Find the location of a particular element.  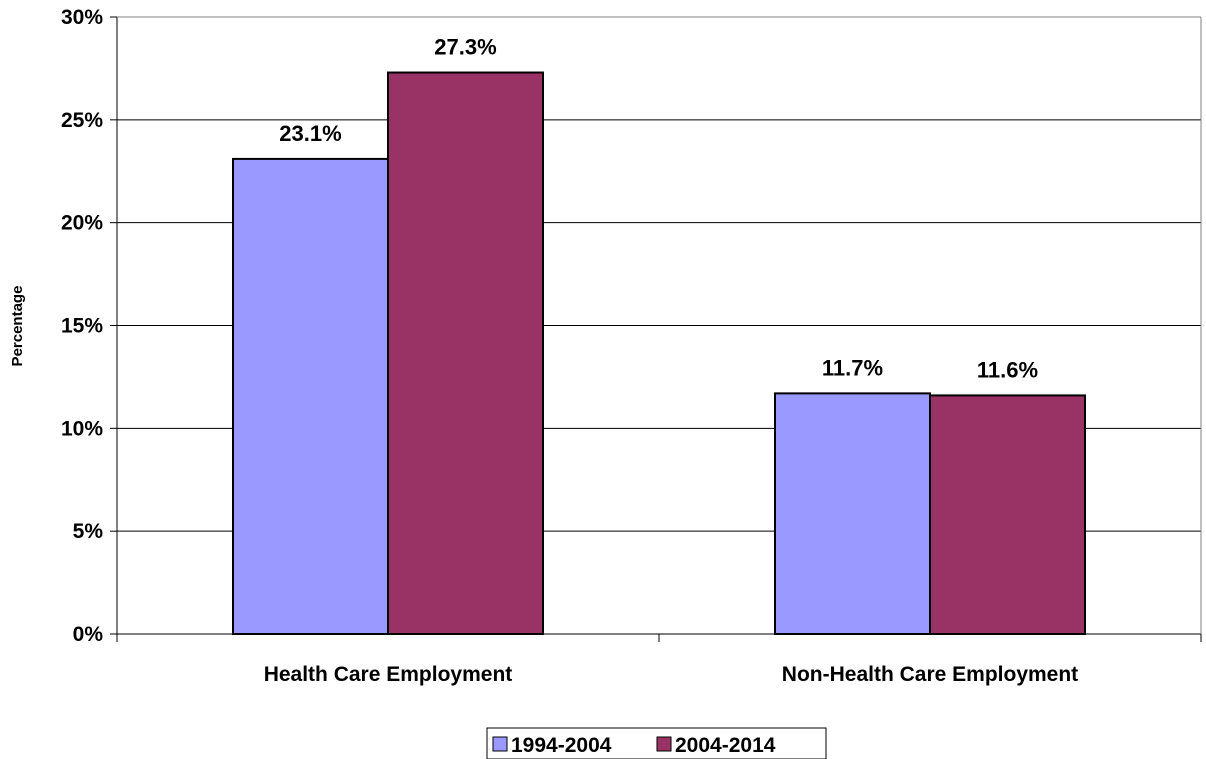

data-label: 11.7% is located at coordinates (852, 367).